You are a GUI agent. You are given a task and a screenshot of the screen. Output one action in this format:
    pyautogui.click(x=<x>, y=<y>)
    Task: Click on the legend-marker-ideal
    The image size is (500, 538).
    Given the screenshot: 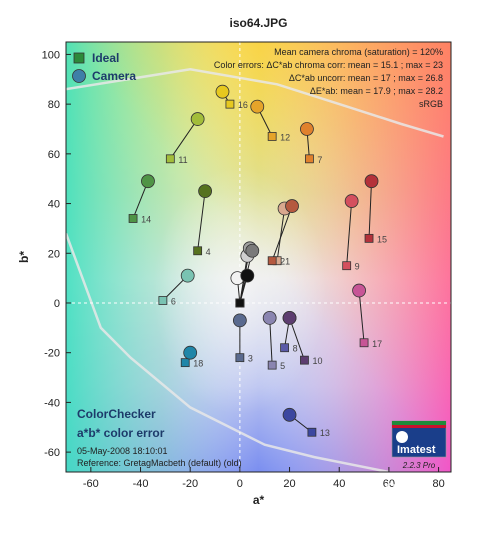 What is the action you would take?
    pyautogui.click(x=79, y=58)
    